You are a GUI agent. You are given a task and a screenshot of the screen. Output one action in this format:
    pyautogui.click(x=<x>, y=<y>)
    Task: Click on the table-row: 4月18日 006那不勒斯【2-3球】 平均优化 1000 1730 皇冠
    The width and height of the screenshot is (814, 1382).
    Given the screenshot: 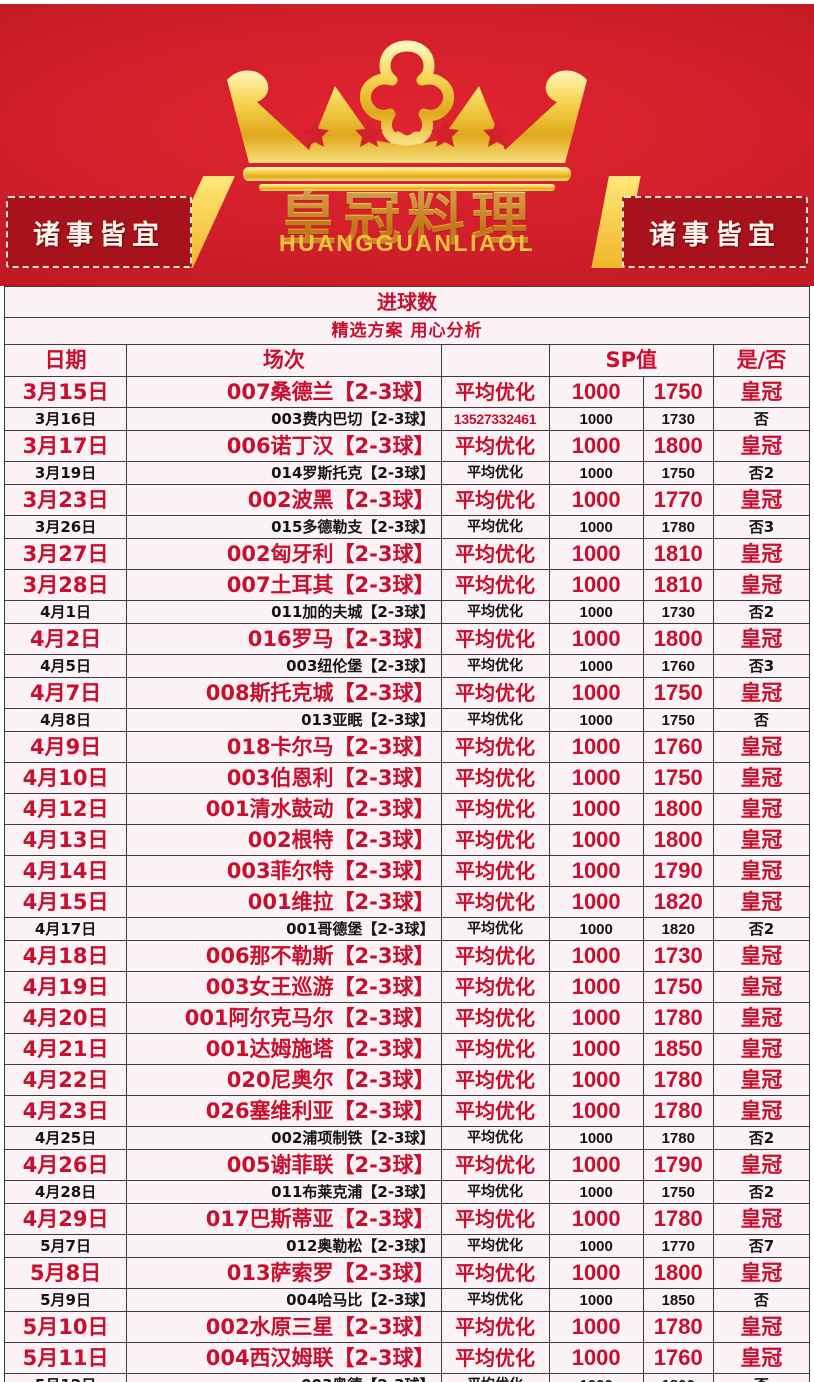 What is the action you would take?
    pyautogui.click(x=407, y=956)
    